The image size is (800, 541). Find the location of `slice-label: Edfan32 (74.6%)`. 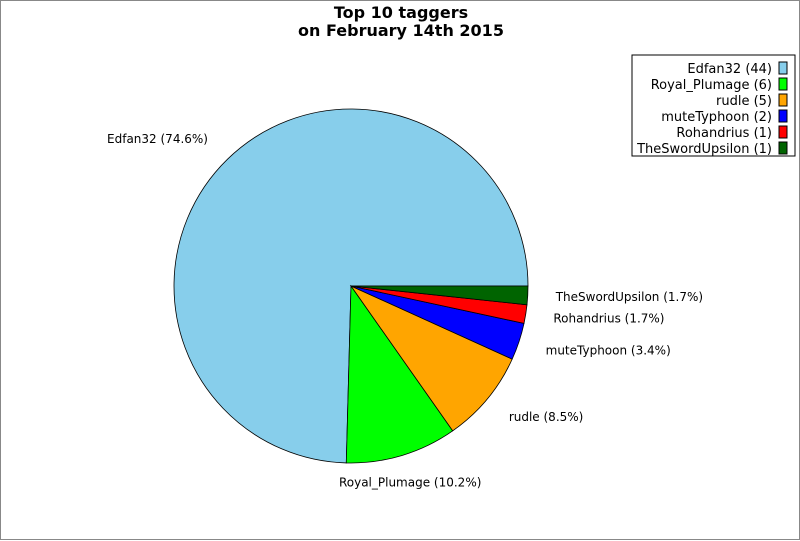

slice-label: Edfan32 (74.6%) is located at coordinates (157, 139).